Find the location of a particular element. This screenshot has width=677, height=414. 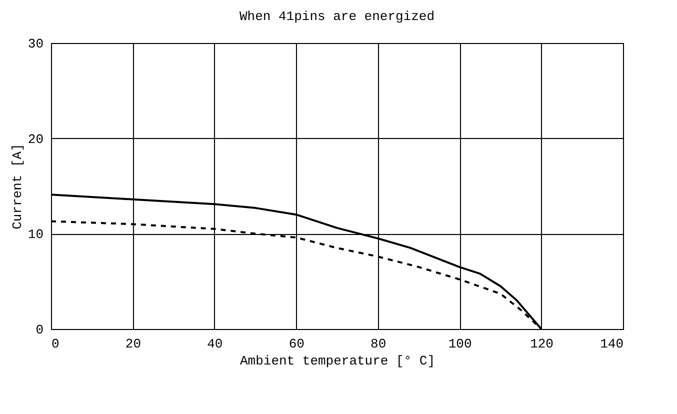

x-tick-label: 140 is located at coordinates (612, 344).